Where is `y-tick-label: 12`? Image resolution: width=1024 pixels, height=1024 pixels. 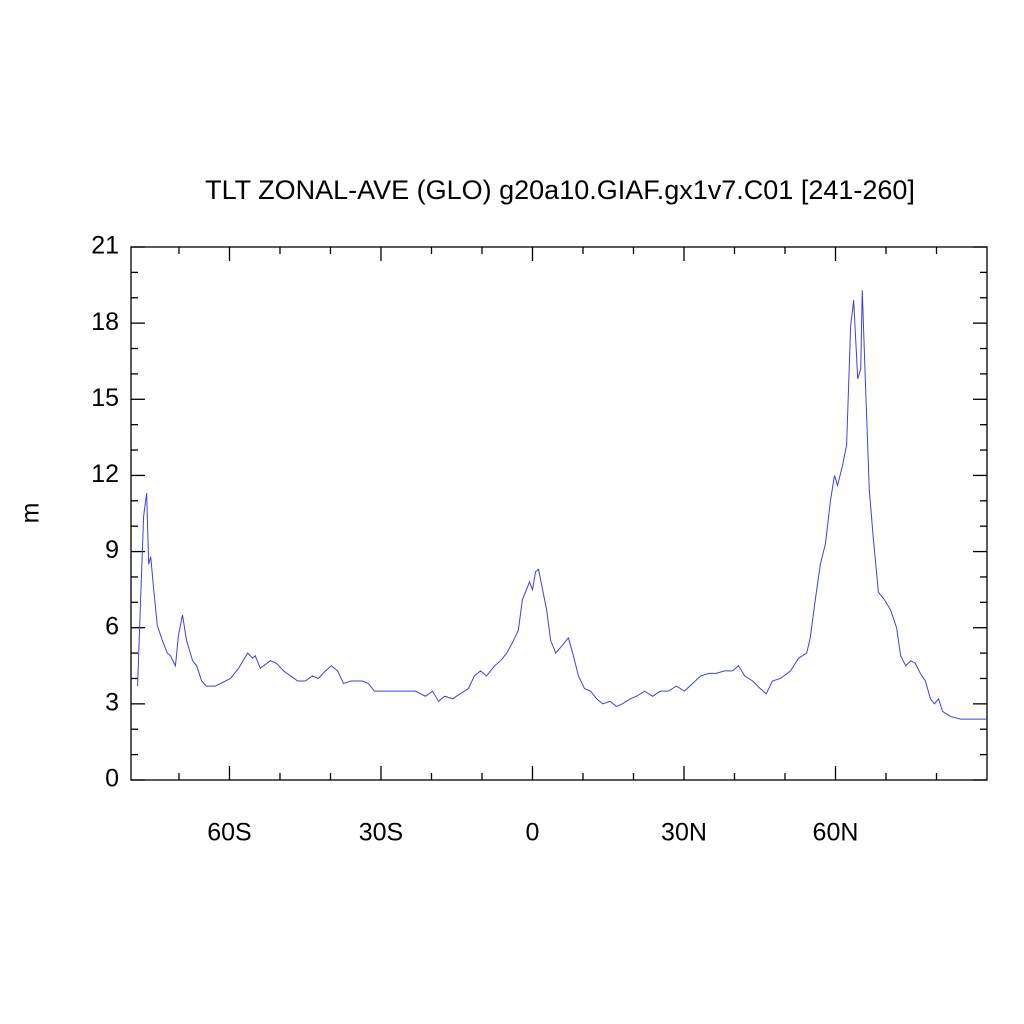 y-tick-label: 12 is located at coordinates (105, 474).